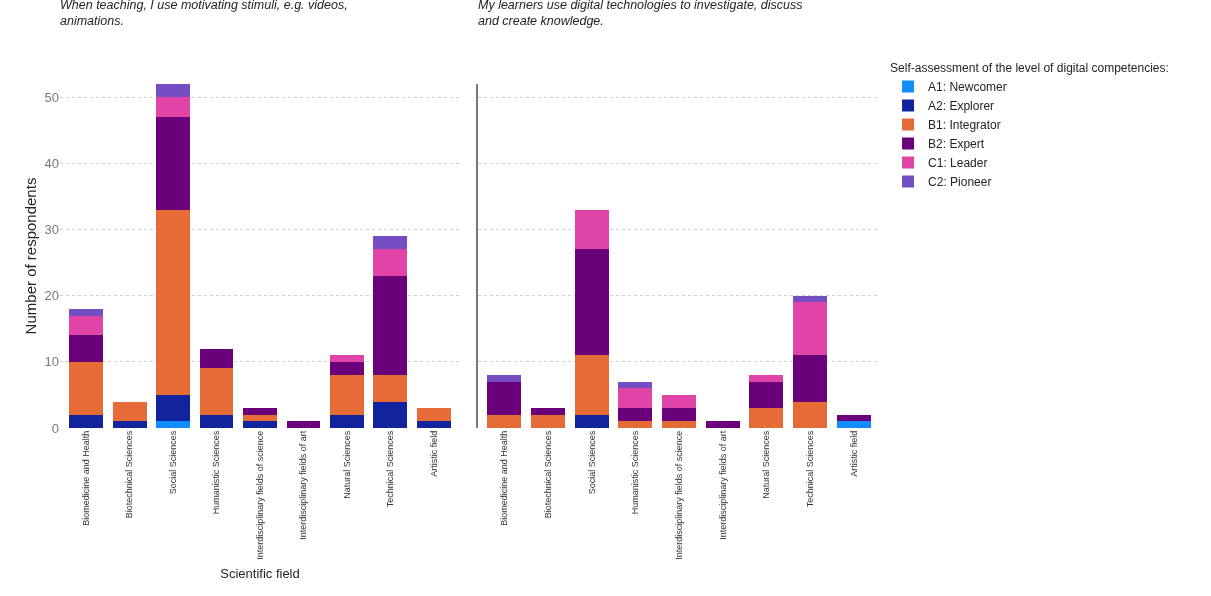  What do you see at coordinates (961, 106) in the screenshot?
I see `legend-label: A2: Explorer` at bounding box center [961, 106].